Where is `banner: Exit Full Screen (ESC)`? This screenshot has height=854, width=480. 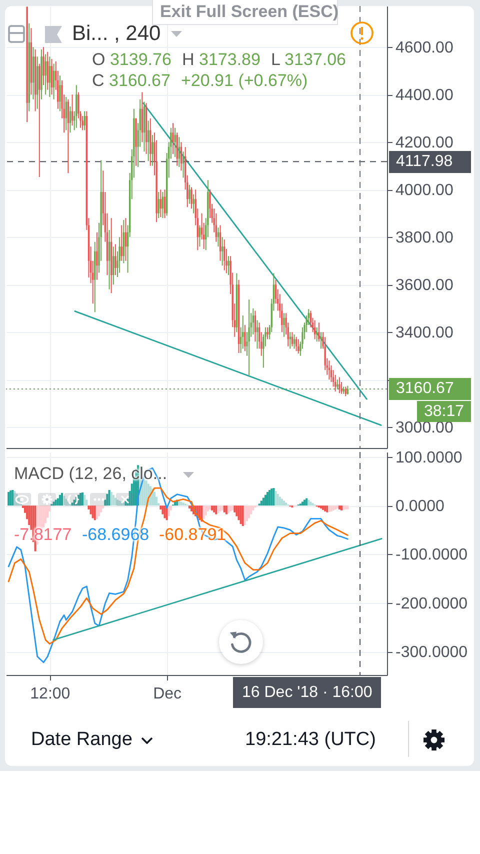 banner: Exit Full Screen (ESC) is located at coordinates (245, 12).